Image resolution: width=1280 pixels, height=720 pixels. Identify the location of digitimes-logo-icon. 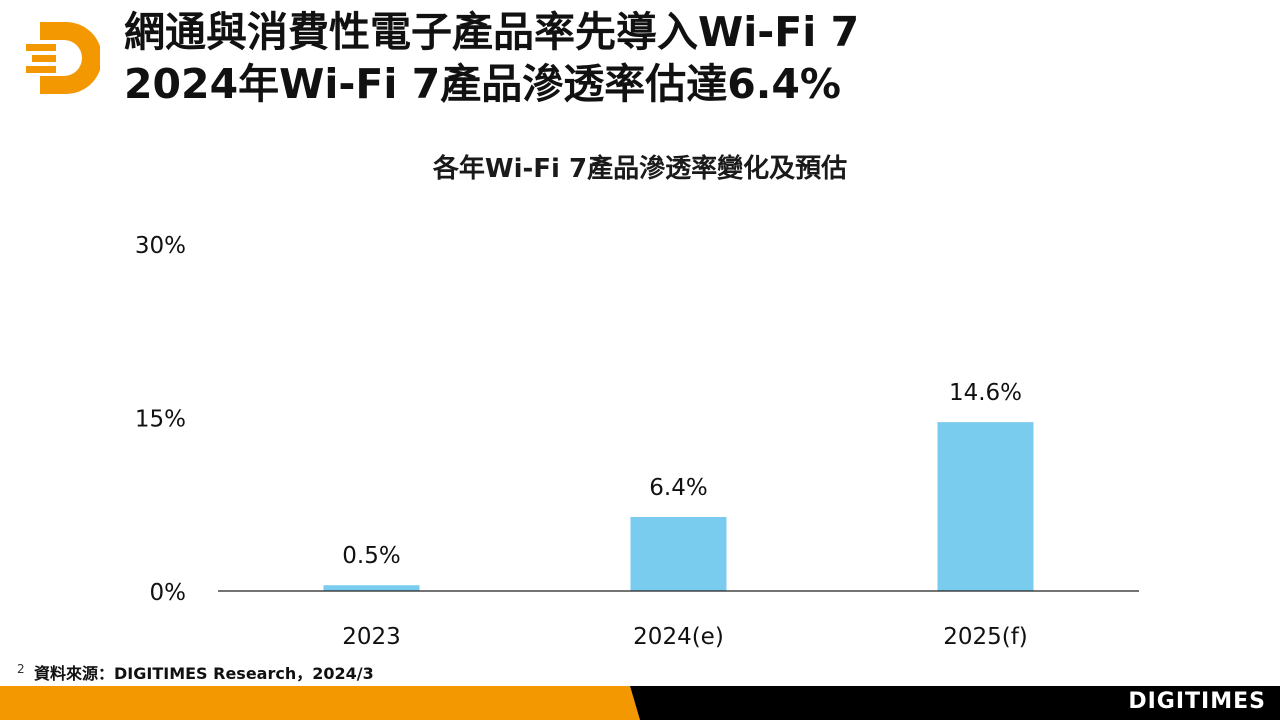
(63, 58).